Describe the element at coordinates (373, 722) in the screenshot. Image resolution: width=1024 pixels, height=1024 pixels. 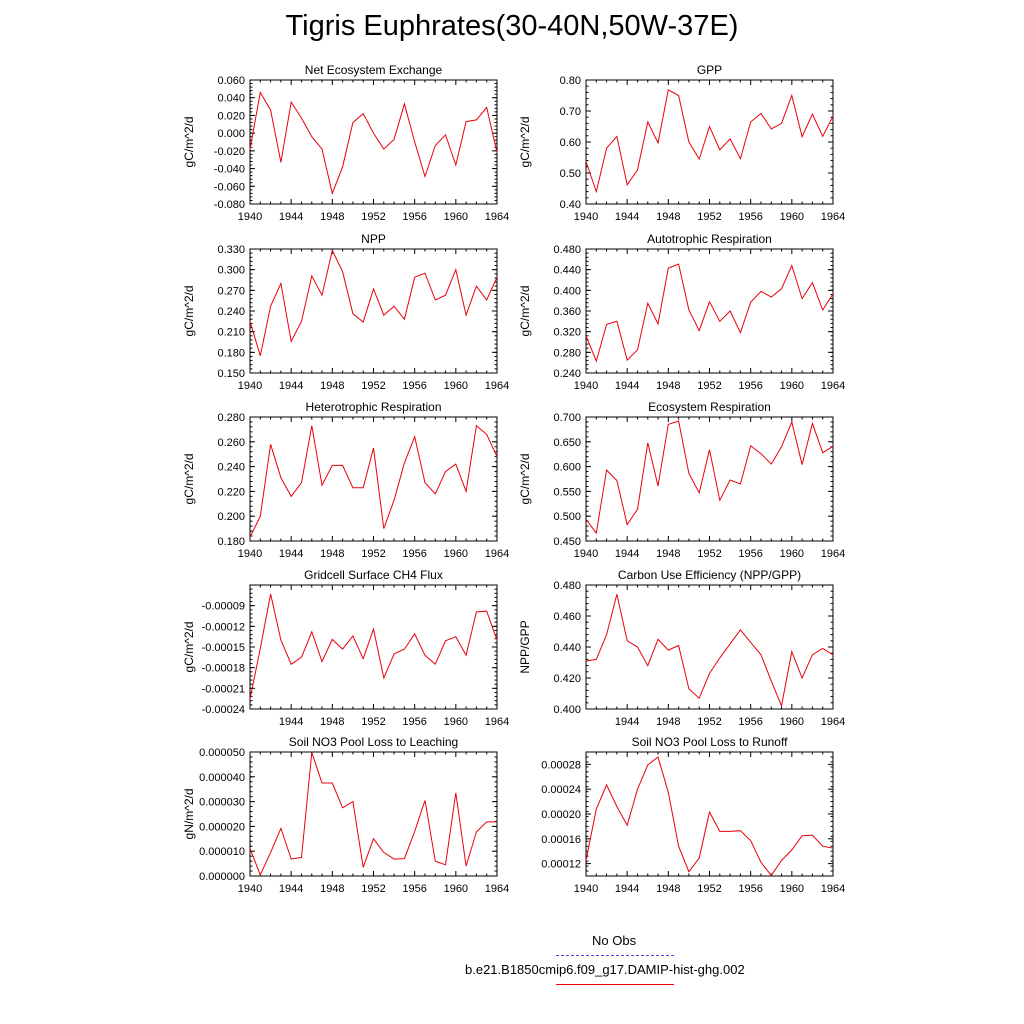
I see `panel-7-xtick-label: 1952` at that location.